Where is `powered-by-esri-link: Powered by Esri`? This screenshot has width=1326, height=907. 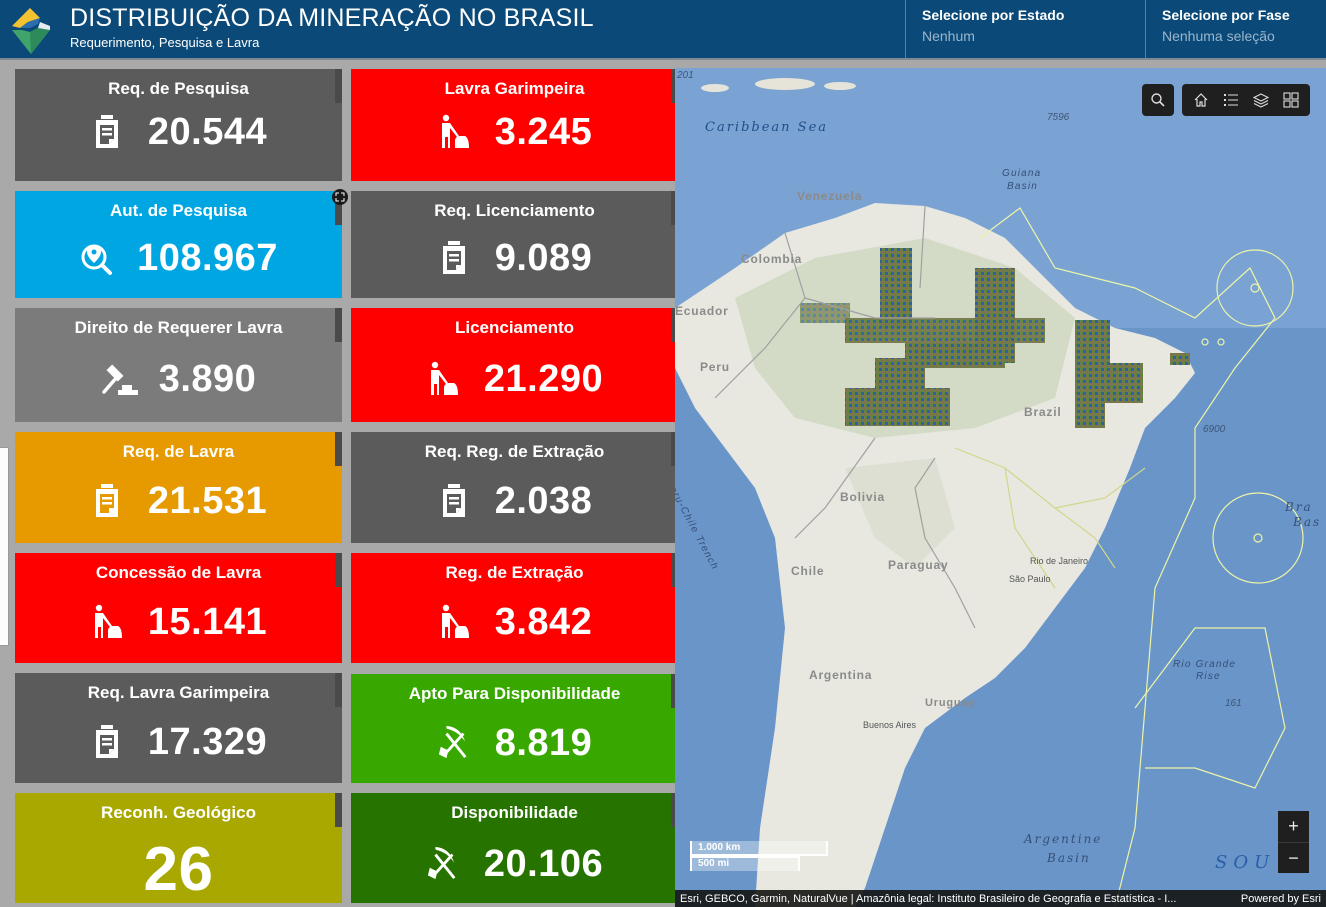 powered-by-esri-link: Powered by Esri is located at coordinates (1280, 898).